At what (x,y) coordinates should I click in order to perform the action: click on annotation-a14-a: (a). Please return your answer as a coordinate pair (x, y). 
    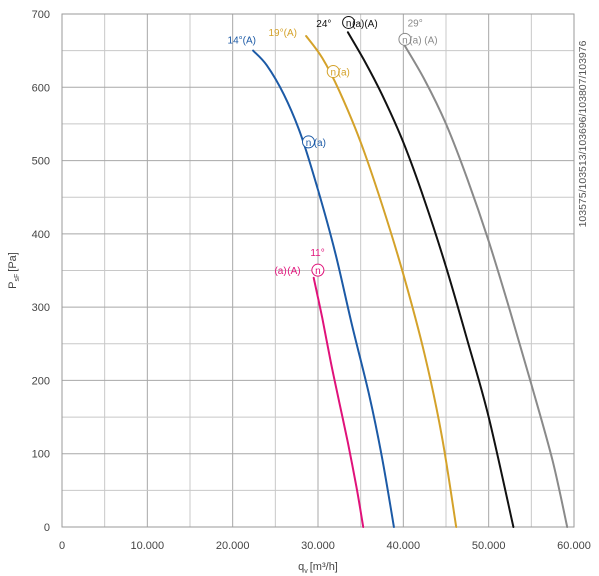
    Looking at the image, I should click on (320, 143).